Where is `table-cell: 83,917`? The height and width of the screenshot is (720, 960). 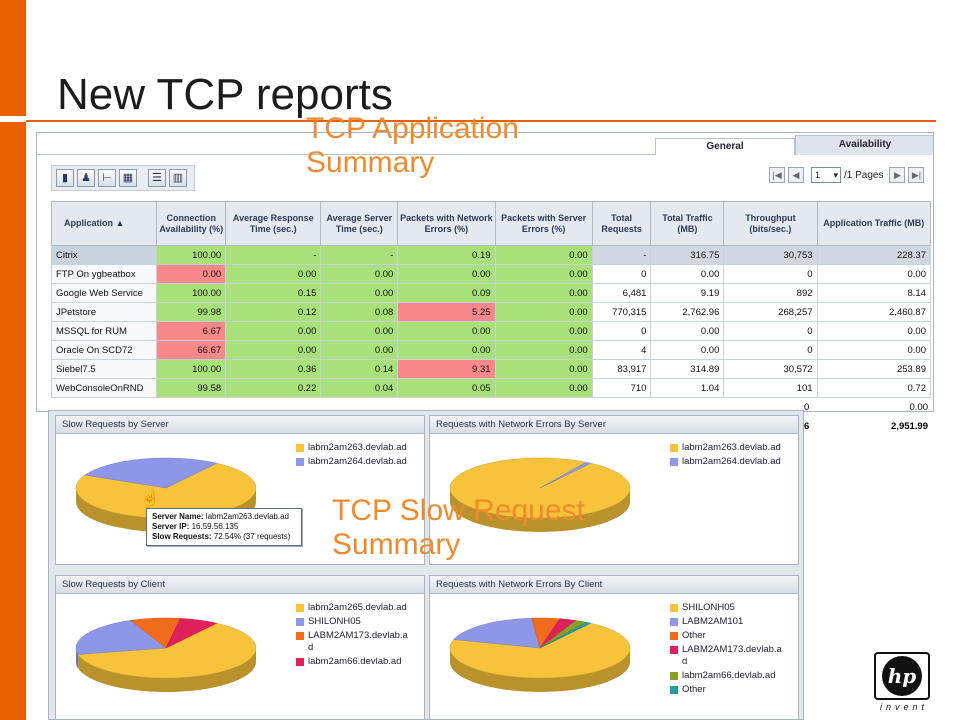
table-cell: 83,917 is located at coordinates (621, 369).